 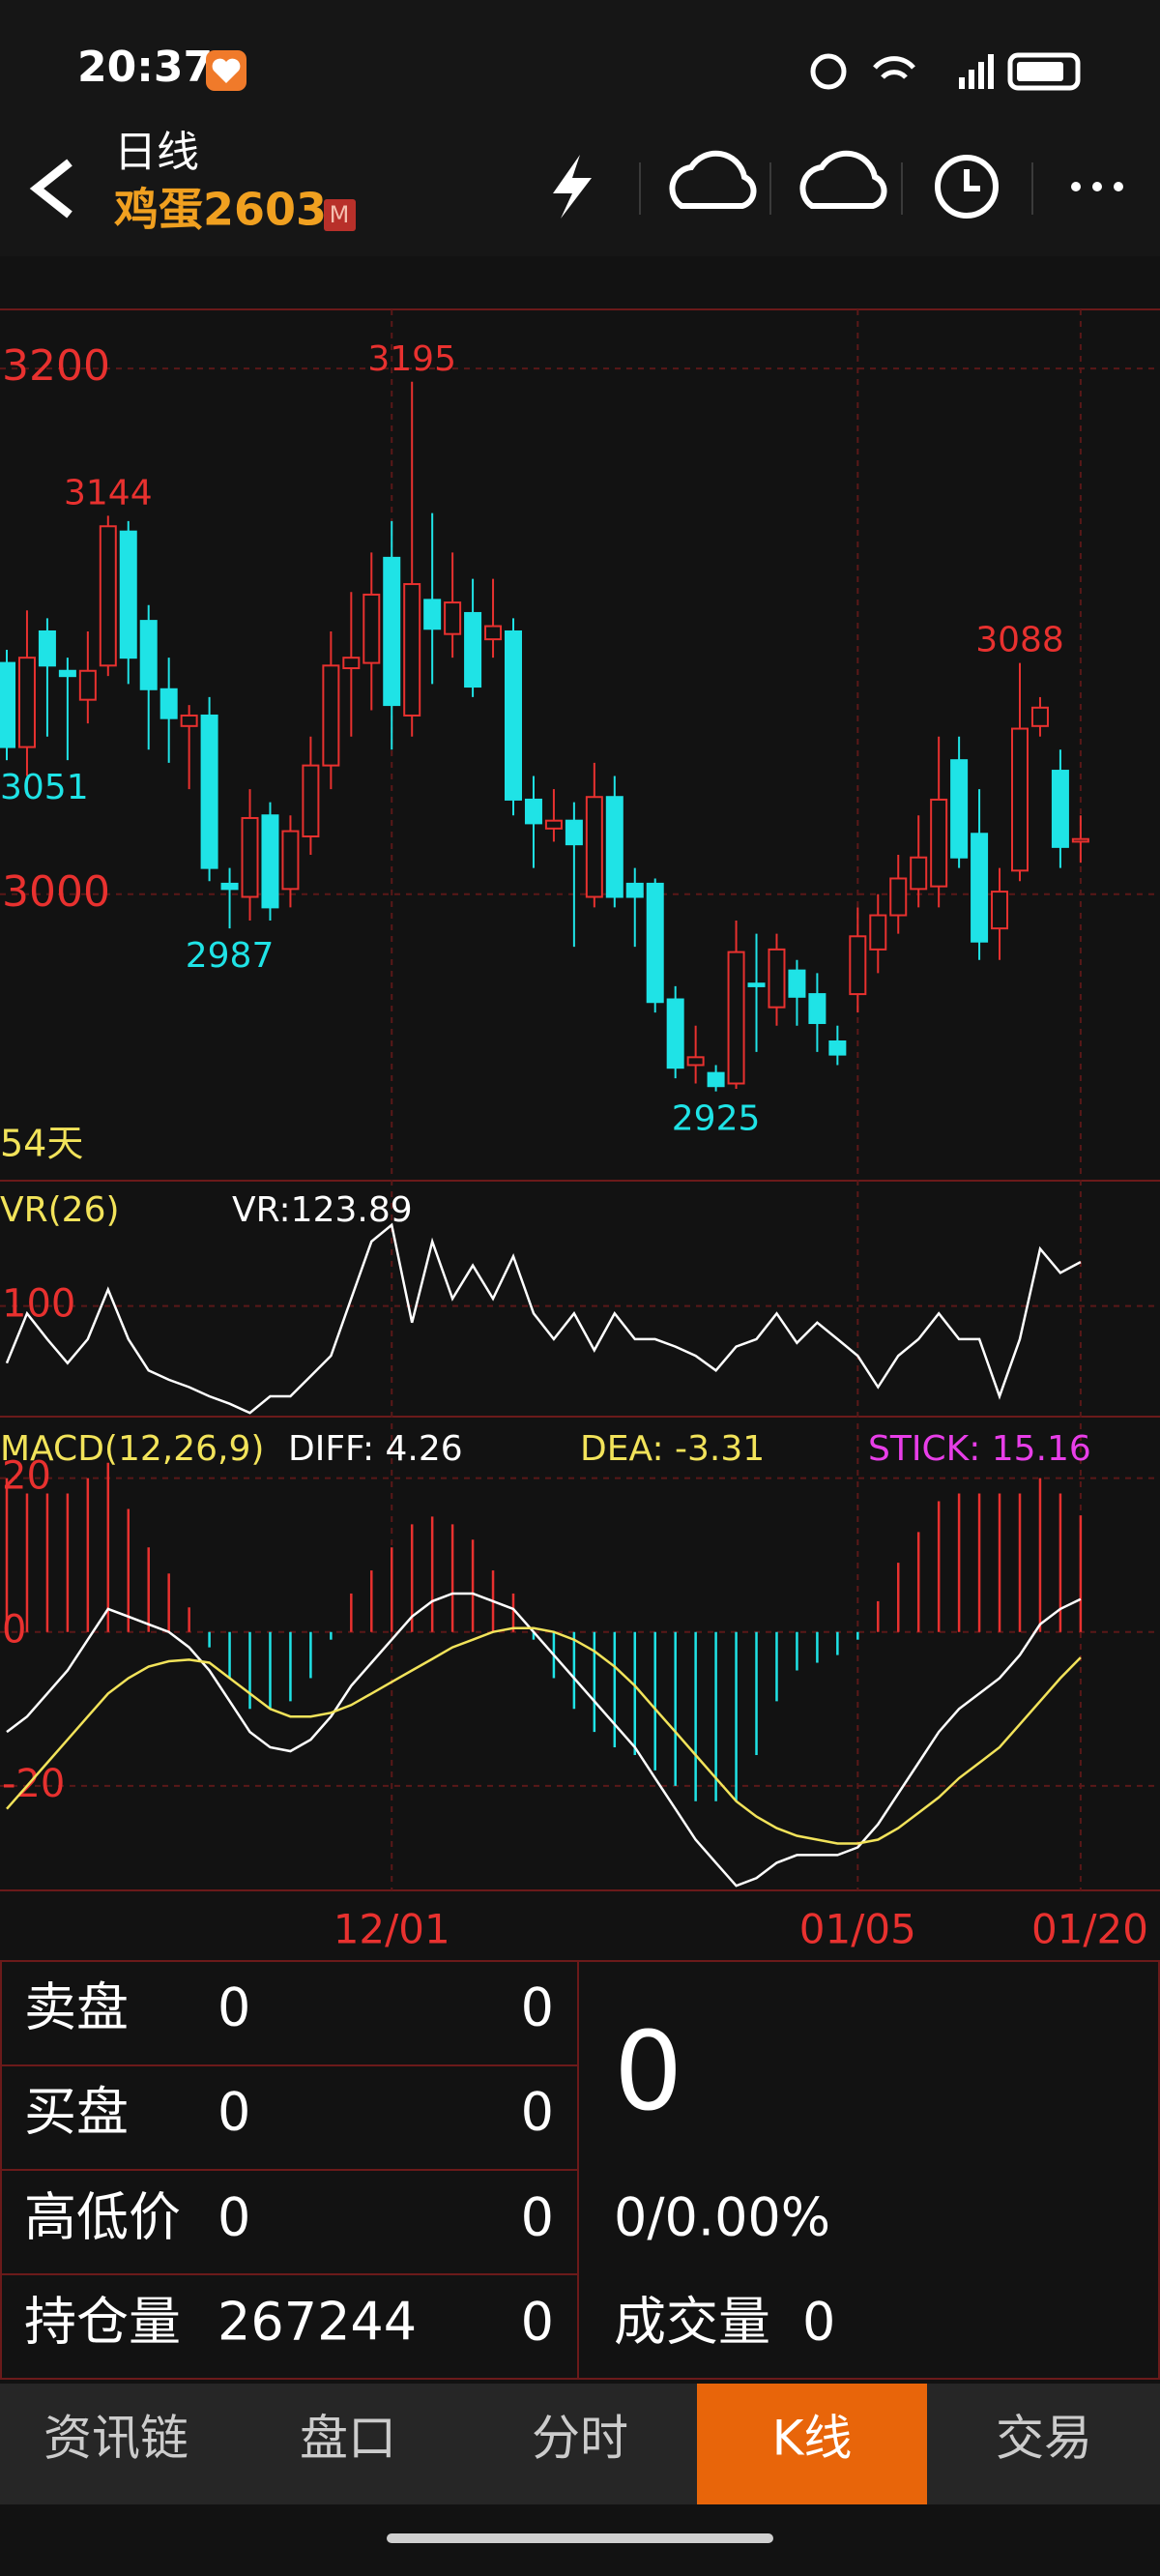 What do you see at coordinates (227, 70) in the screenshot?
I see `heart-icon` at bounding box center [227, 70].